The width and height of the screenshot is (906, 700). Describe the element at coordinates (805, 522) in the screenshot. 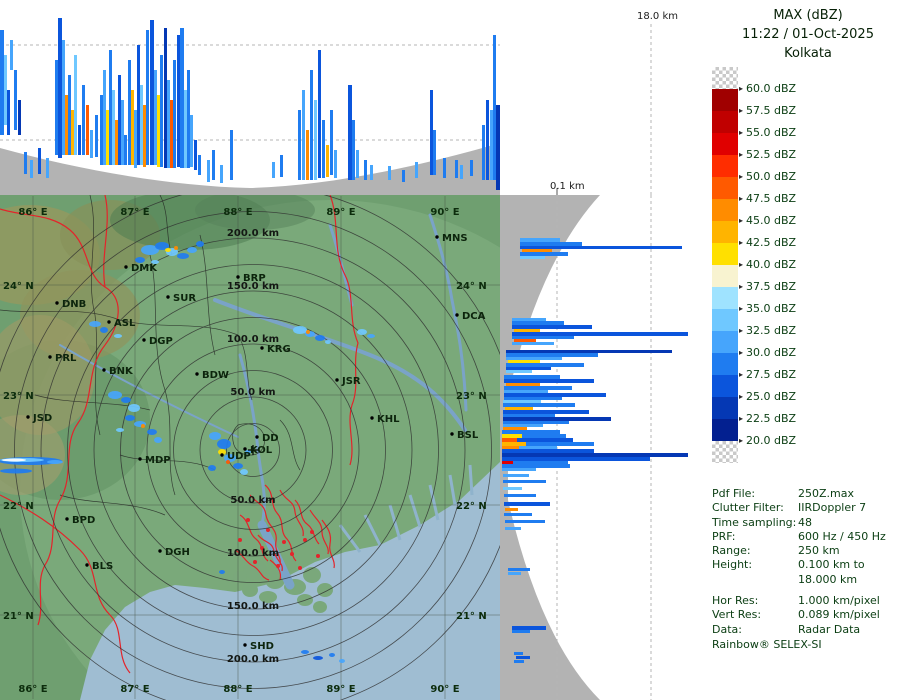

I see `info-value: 48` at that location.